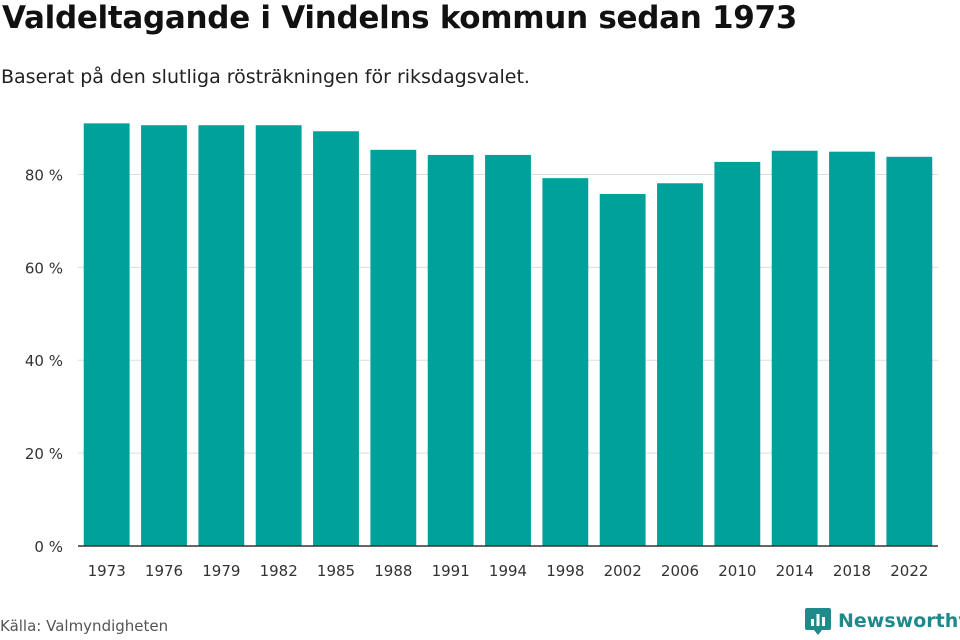 This screenshot has height=640, width=960. I want to click on y-tick-label: 80 %, so click(44, 175).